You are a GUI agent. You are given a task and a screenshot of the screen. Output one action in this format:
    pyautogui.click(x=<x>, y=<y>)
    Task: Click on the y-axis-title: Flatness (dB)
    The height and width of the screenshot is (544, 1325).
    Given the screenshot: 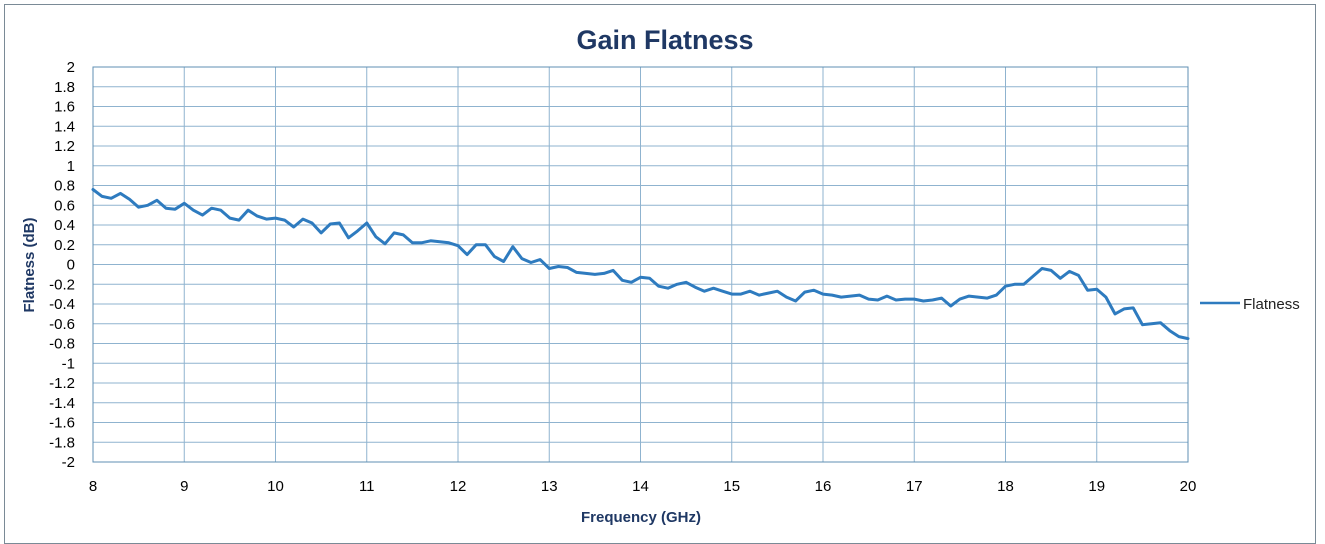 What is the action you would take?
    pyautogui.click(x=29, y=264)
    